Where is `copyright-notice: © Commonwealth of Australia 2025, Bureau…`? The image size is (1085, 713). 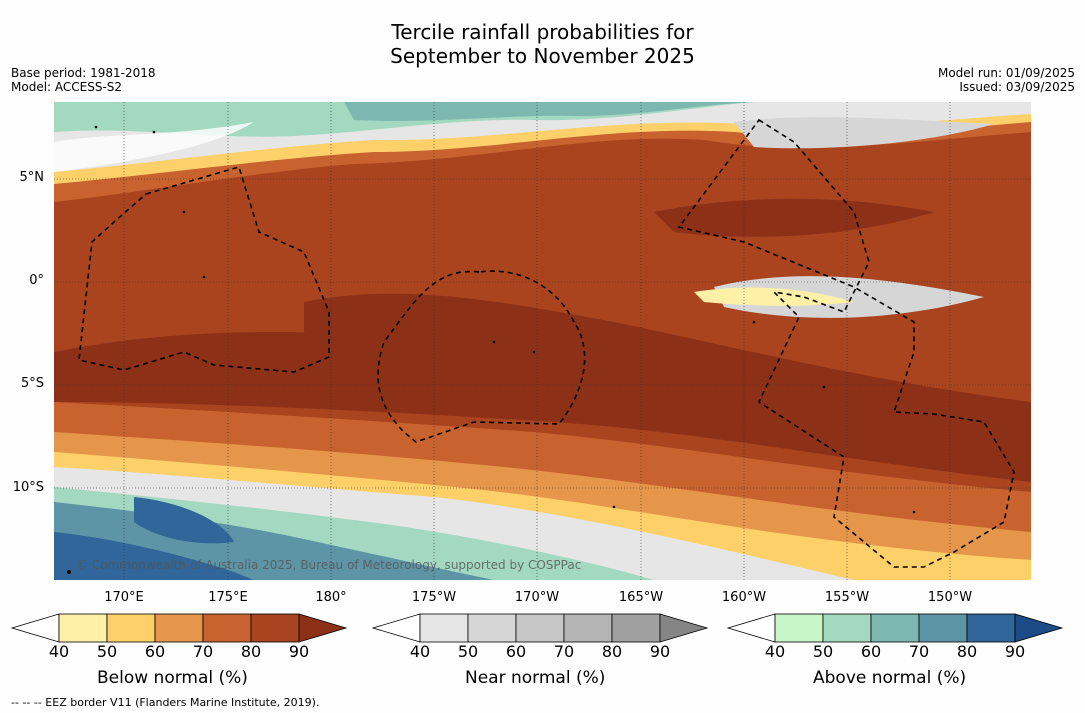
copyright-notice: © Commonwealth of Australia 2025, Bureau… is located at coordinates (329, 565).